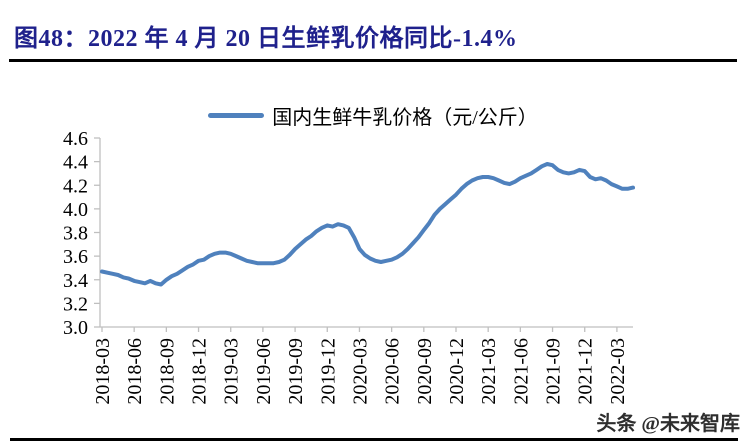 Image resolution: width=746 pixels, height=445 pixels. Describe the element at coordinates (75, 210) in the screenshot. I see `y-tick-label: 4.0` at that location.